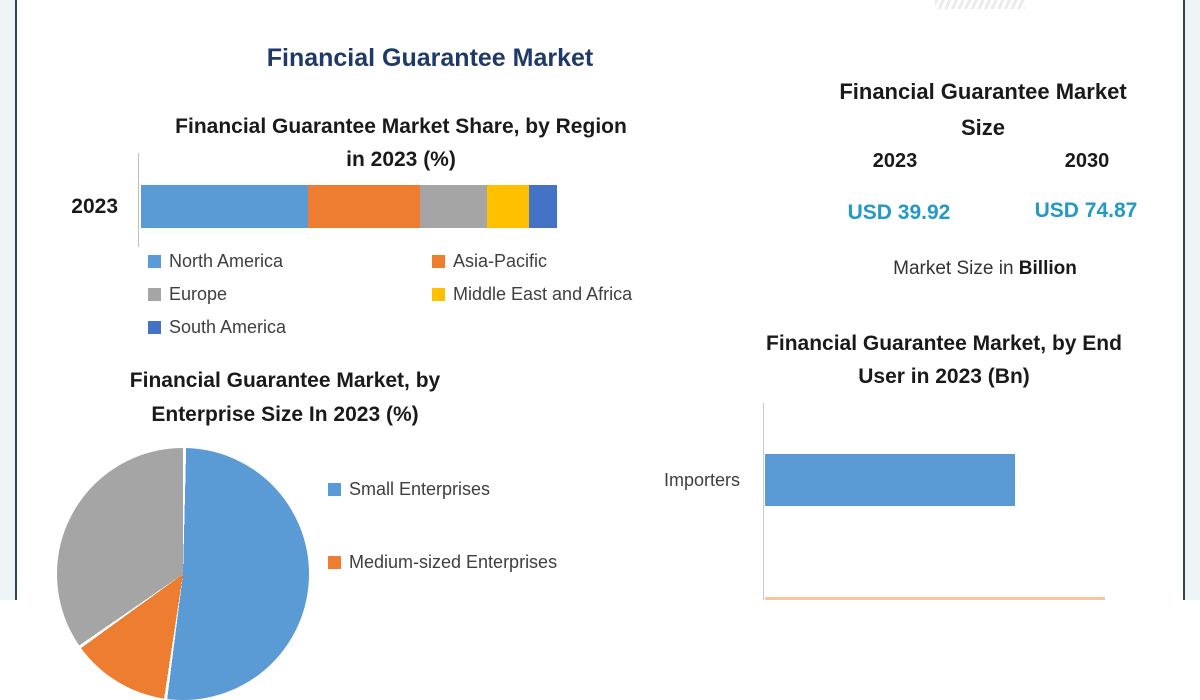 This screenshot has height=700, width=1200. Describe the element at coordinates (983, 110) in the screenshot. I see `market-size-title: Financial Guarantee Market Size` at that location.